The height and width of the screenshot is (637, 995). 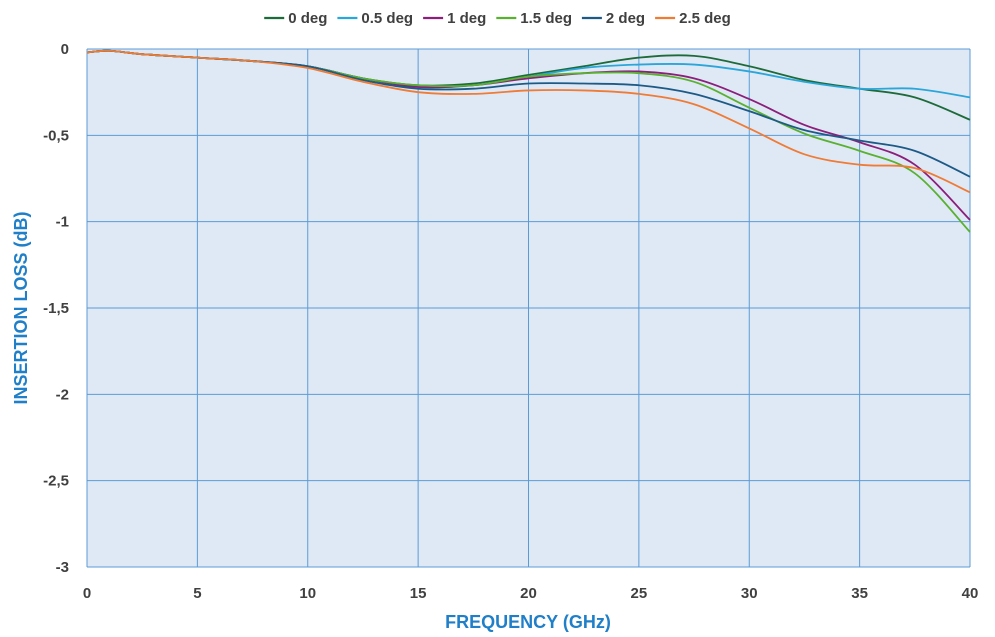 I want to click on legend-item: 2 deg, so click(x=613, y=18).